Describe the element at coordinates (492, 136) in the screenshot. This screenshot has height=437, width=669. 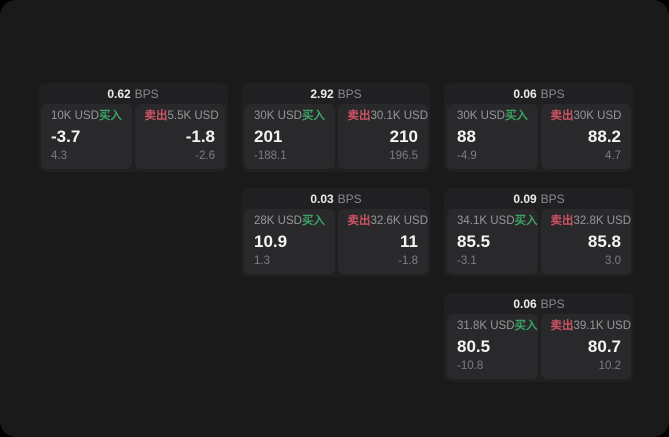
I see `buy-quote-panel: 30K USD 买入 88 -4.9` at that location.